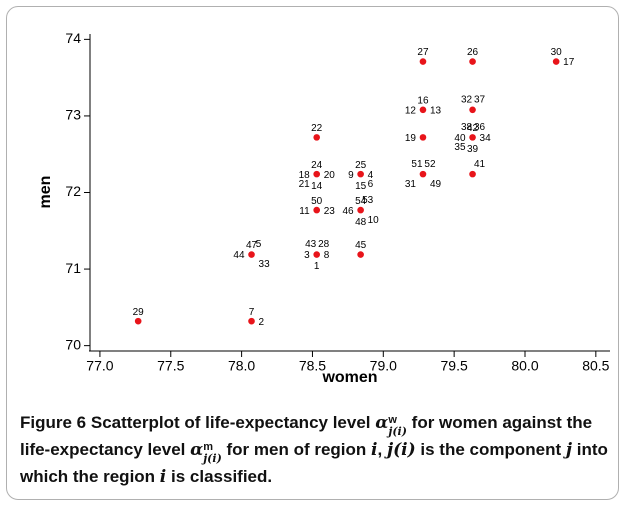  Describe the element at coordinates (374, 220) in the screenshot. I see `point-label: 10` at that location.